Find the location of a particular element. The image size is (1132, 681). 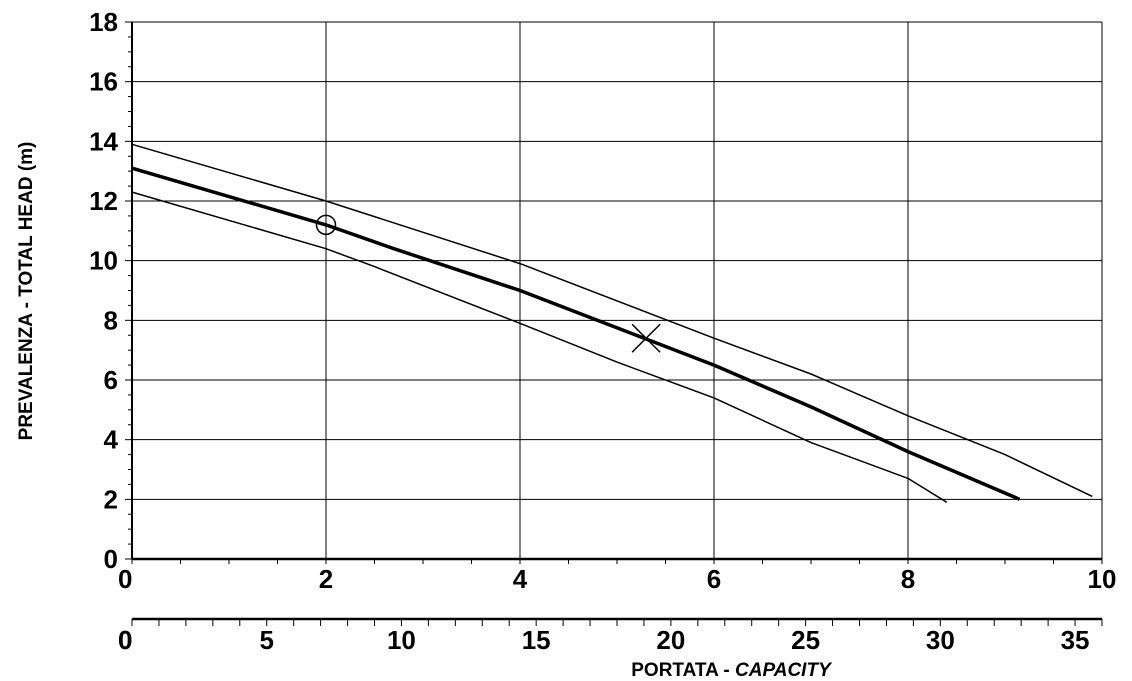

secondary-tick-label: 5 is located at coordinates (266, 640).